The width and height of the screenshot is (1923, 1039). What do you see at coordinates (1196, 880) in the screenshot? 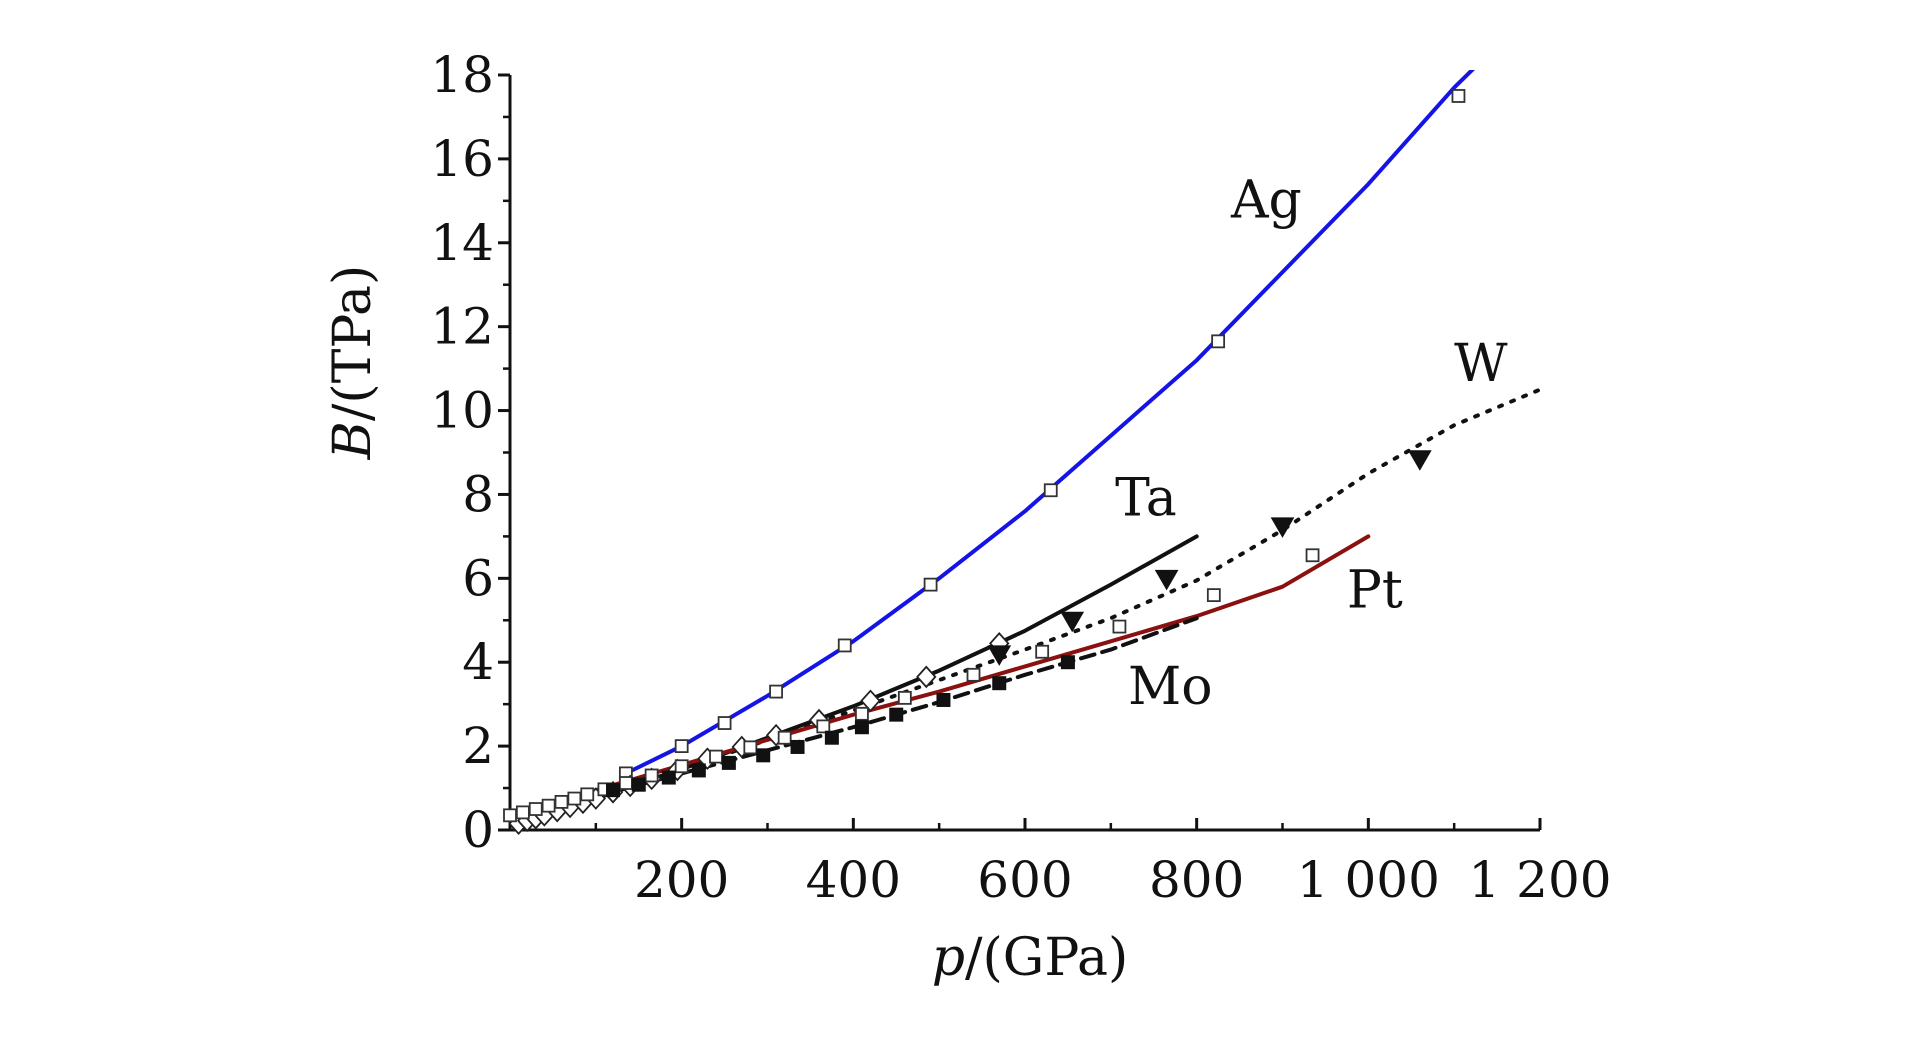
I see `x-tick-label: 800` at bounding box center [1196, 880].